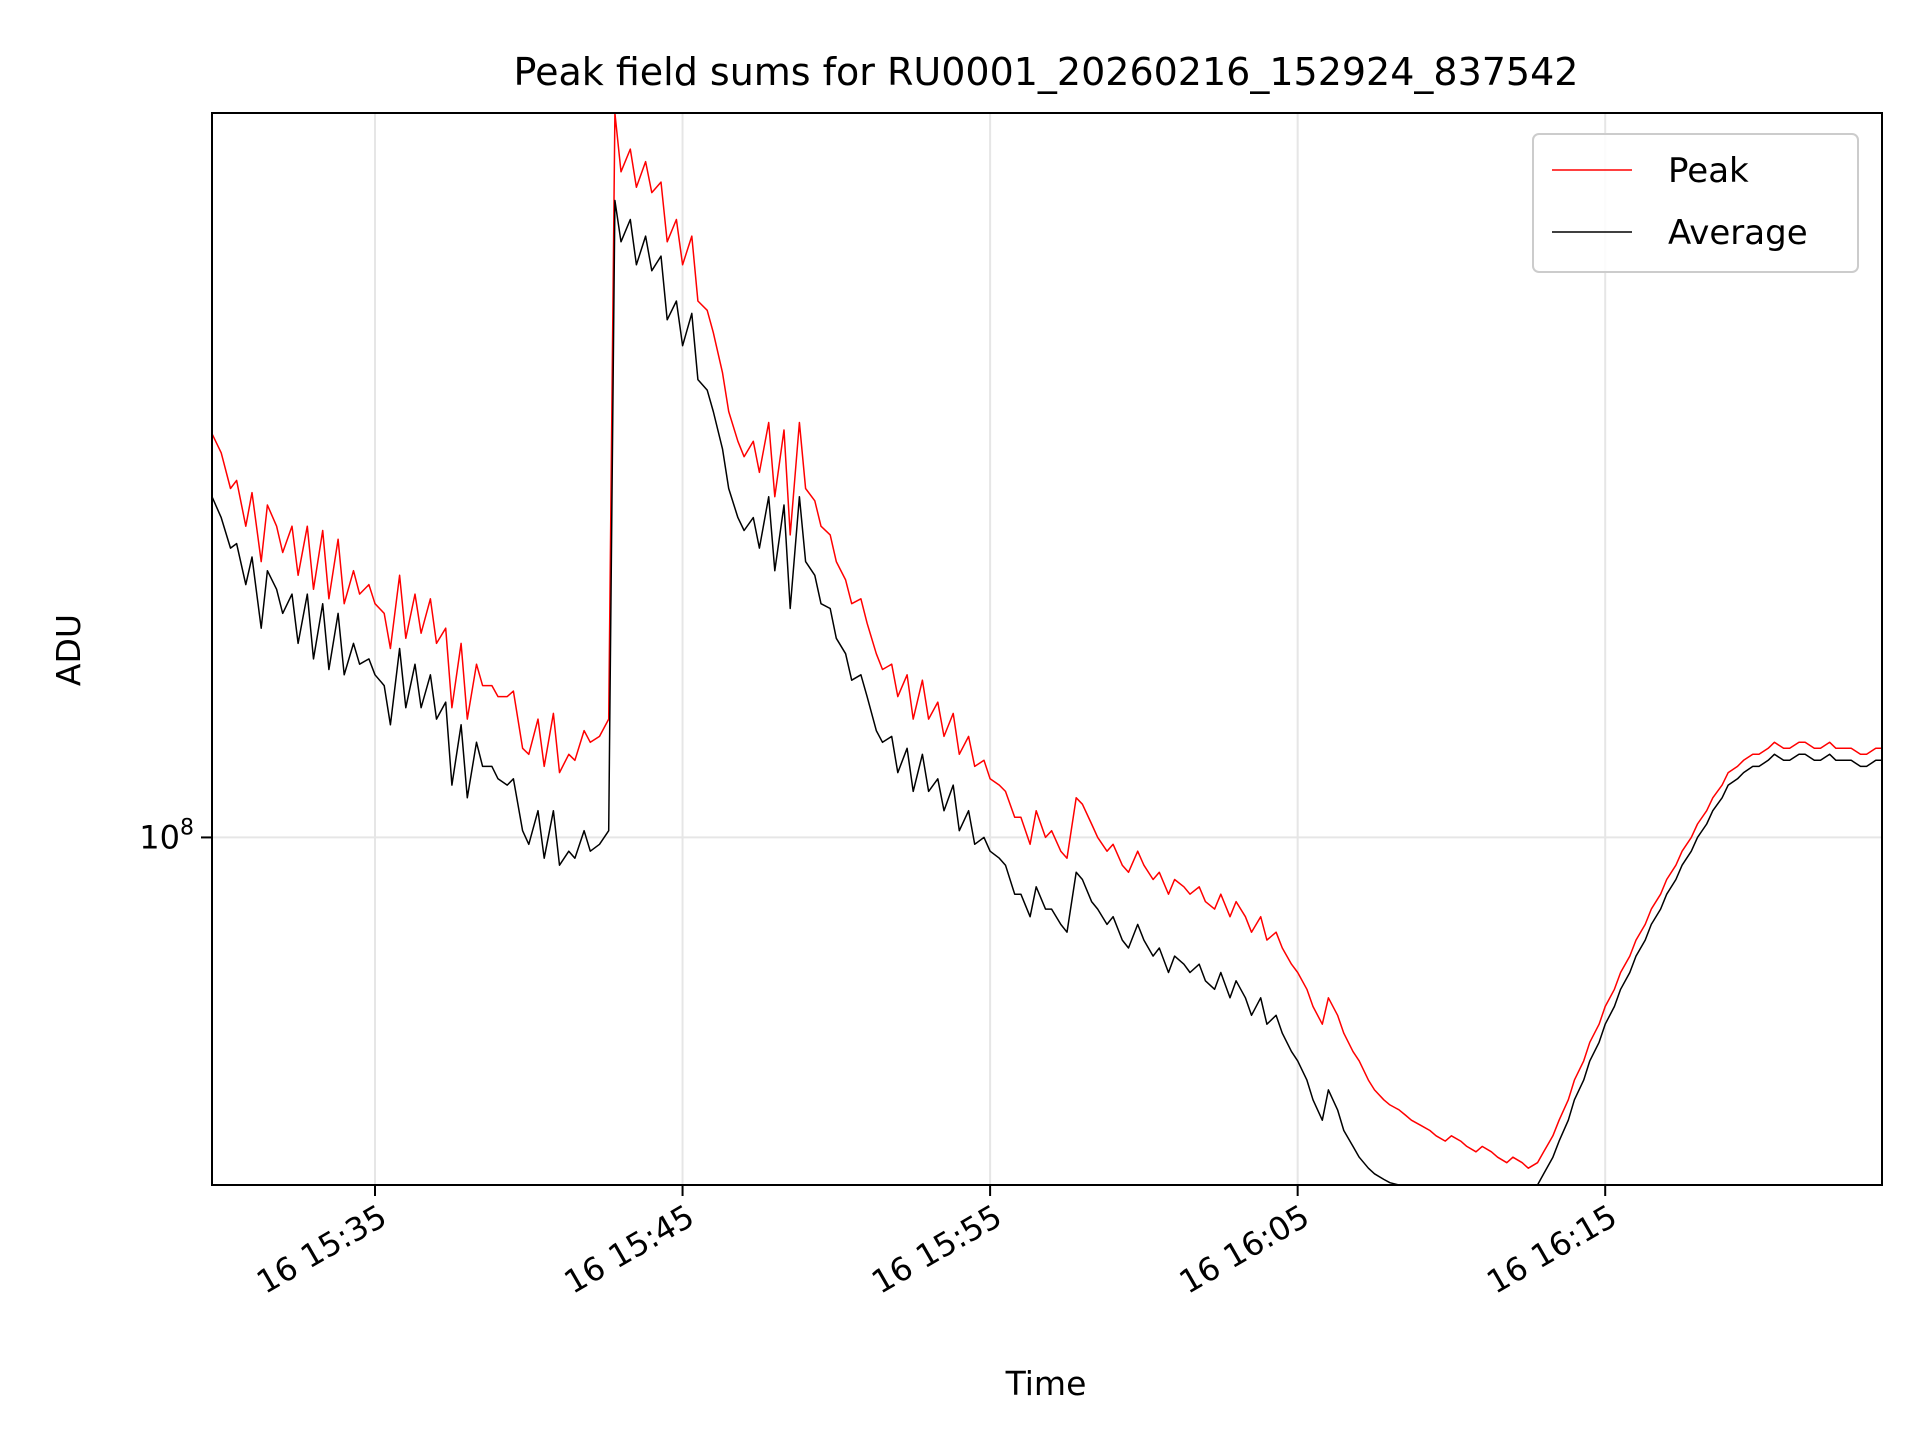  What do you see at coordinates (1738, 233) in the screenshot?
I see `legend-label-average: Average` at bounding box center [1738, 233].